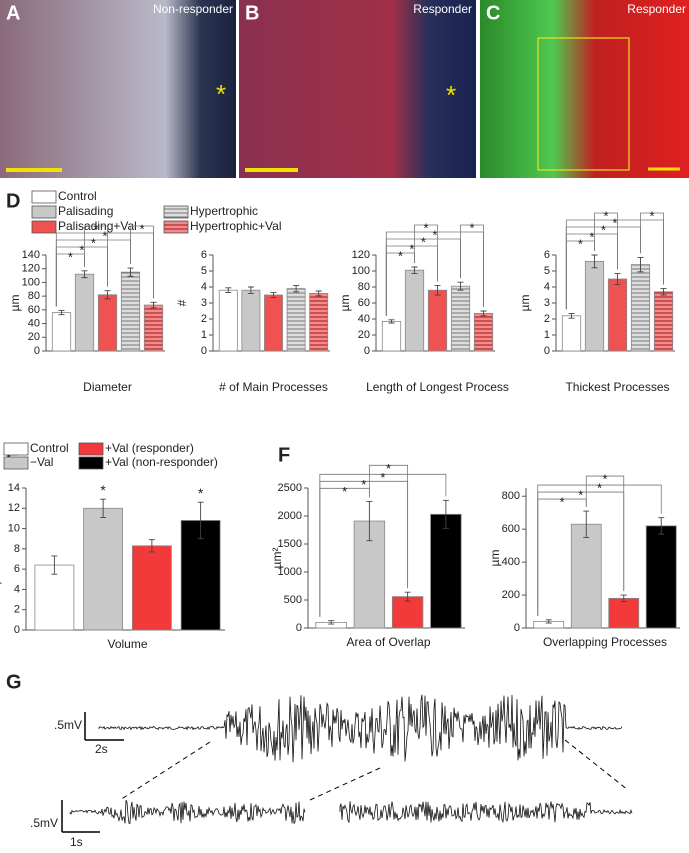 The image size is (689, 853). I want to click on x-axis-label: Volume, so click(127, 644).